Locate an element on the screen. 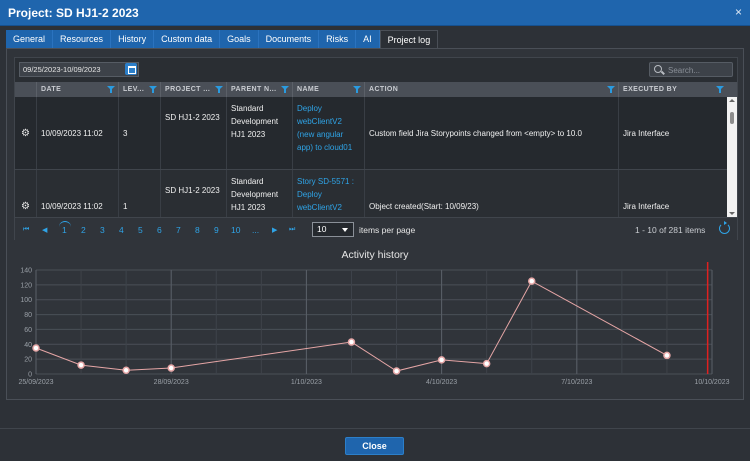 This screenshot has height=461, width=750. close-button: Close is located at coordinates (374, 446).